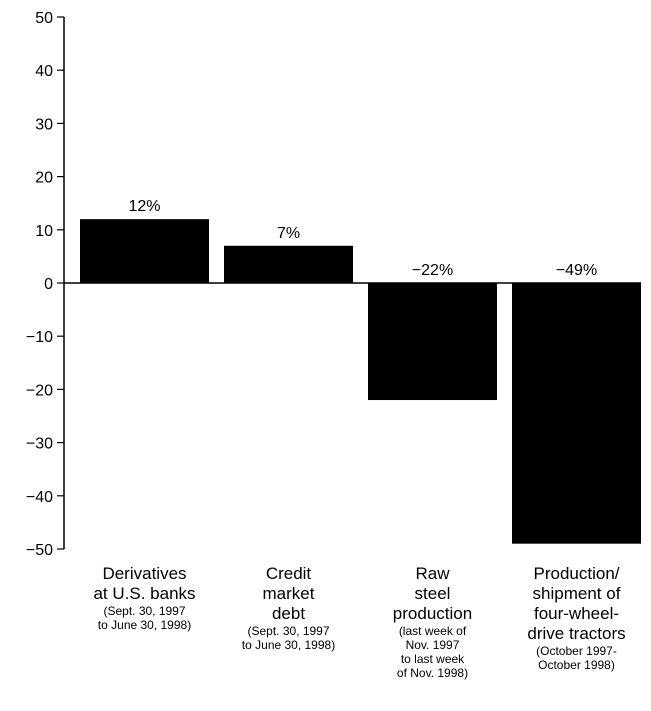  What do you see at coordinates (144, 206) in the screenshot?
I see `data-label: 12%` at bounding box center [144, 206].